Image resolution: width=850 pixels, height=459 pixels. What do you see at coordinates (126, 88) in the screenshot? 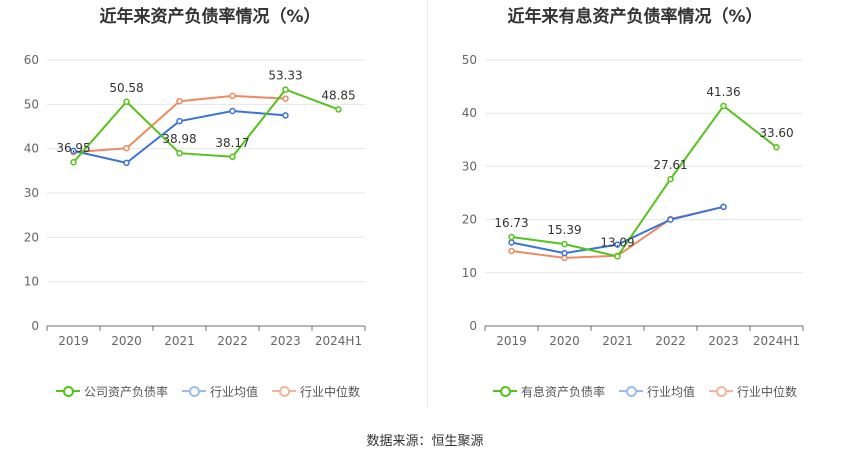
I see `data-label: 50.58` at bounding box center [126, 88].